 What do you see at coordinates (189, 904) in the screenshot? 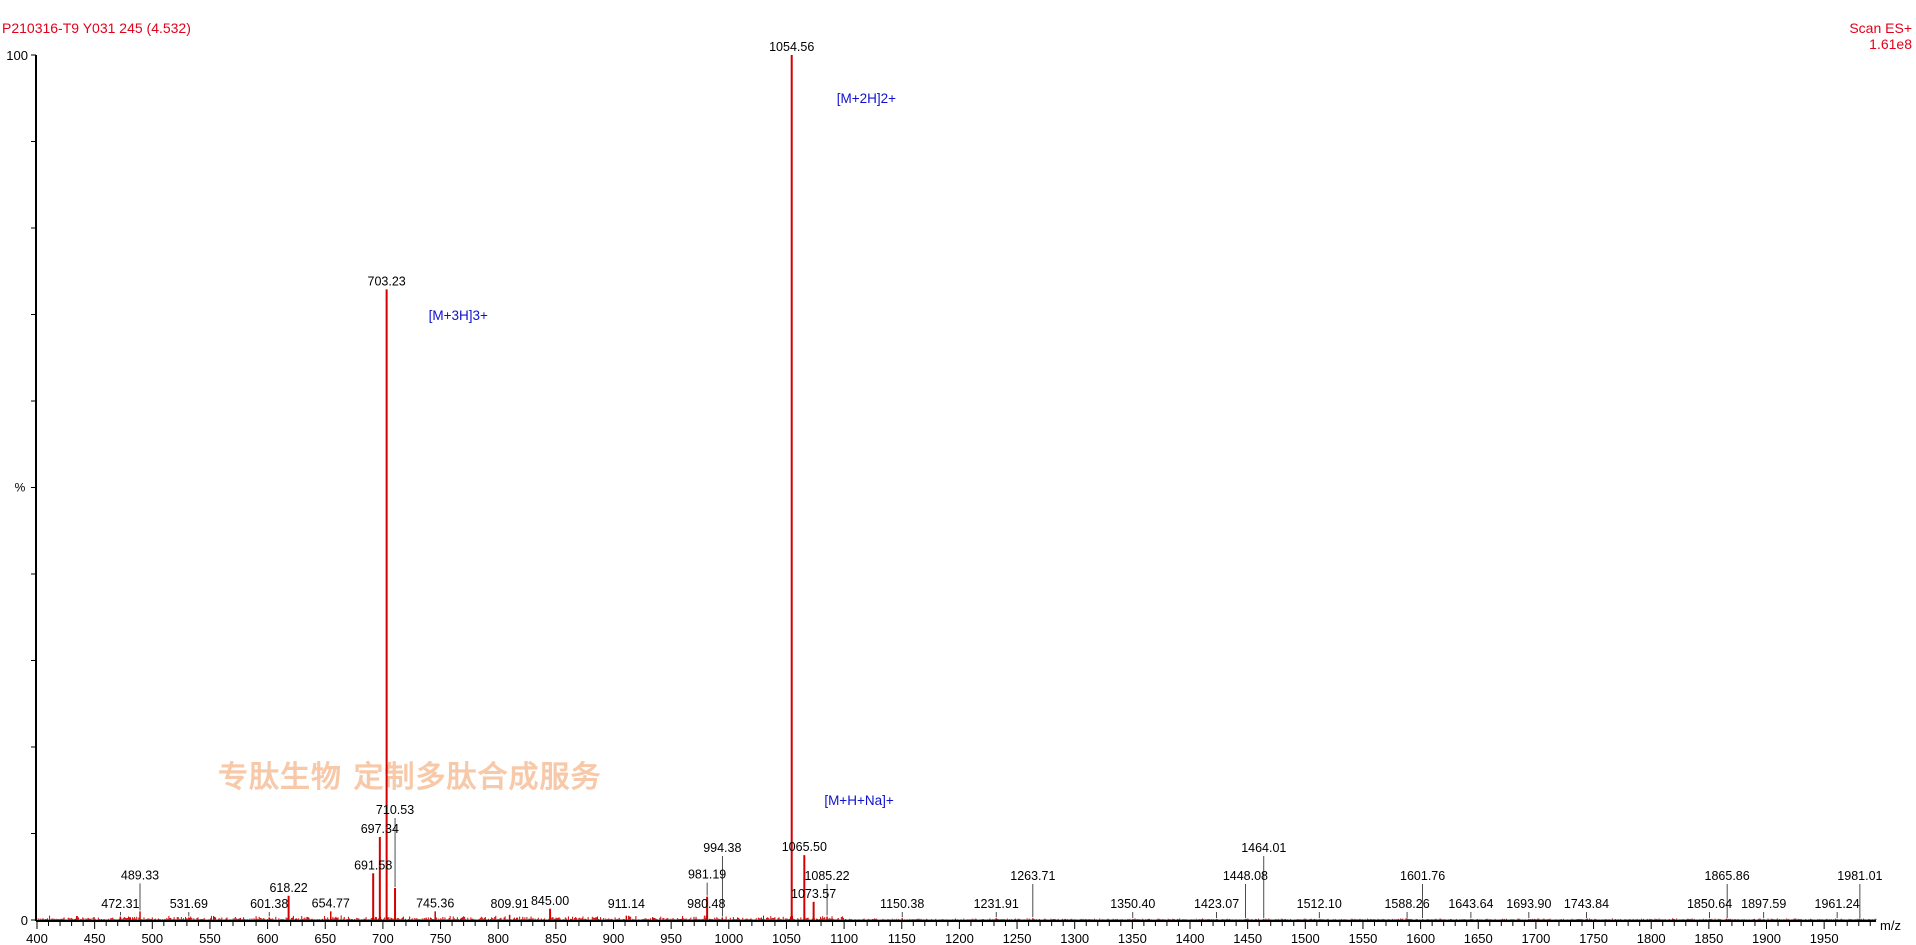
I see `peak-label: 531.69` at bounding box center [189, 904].